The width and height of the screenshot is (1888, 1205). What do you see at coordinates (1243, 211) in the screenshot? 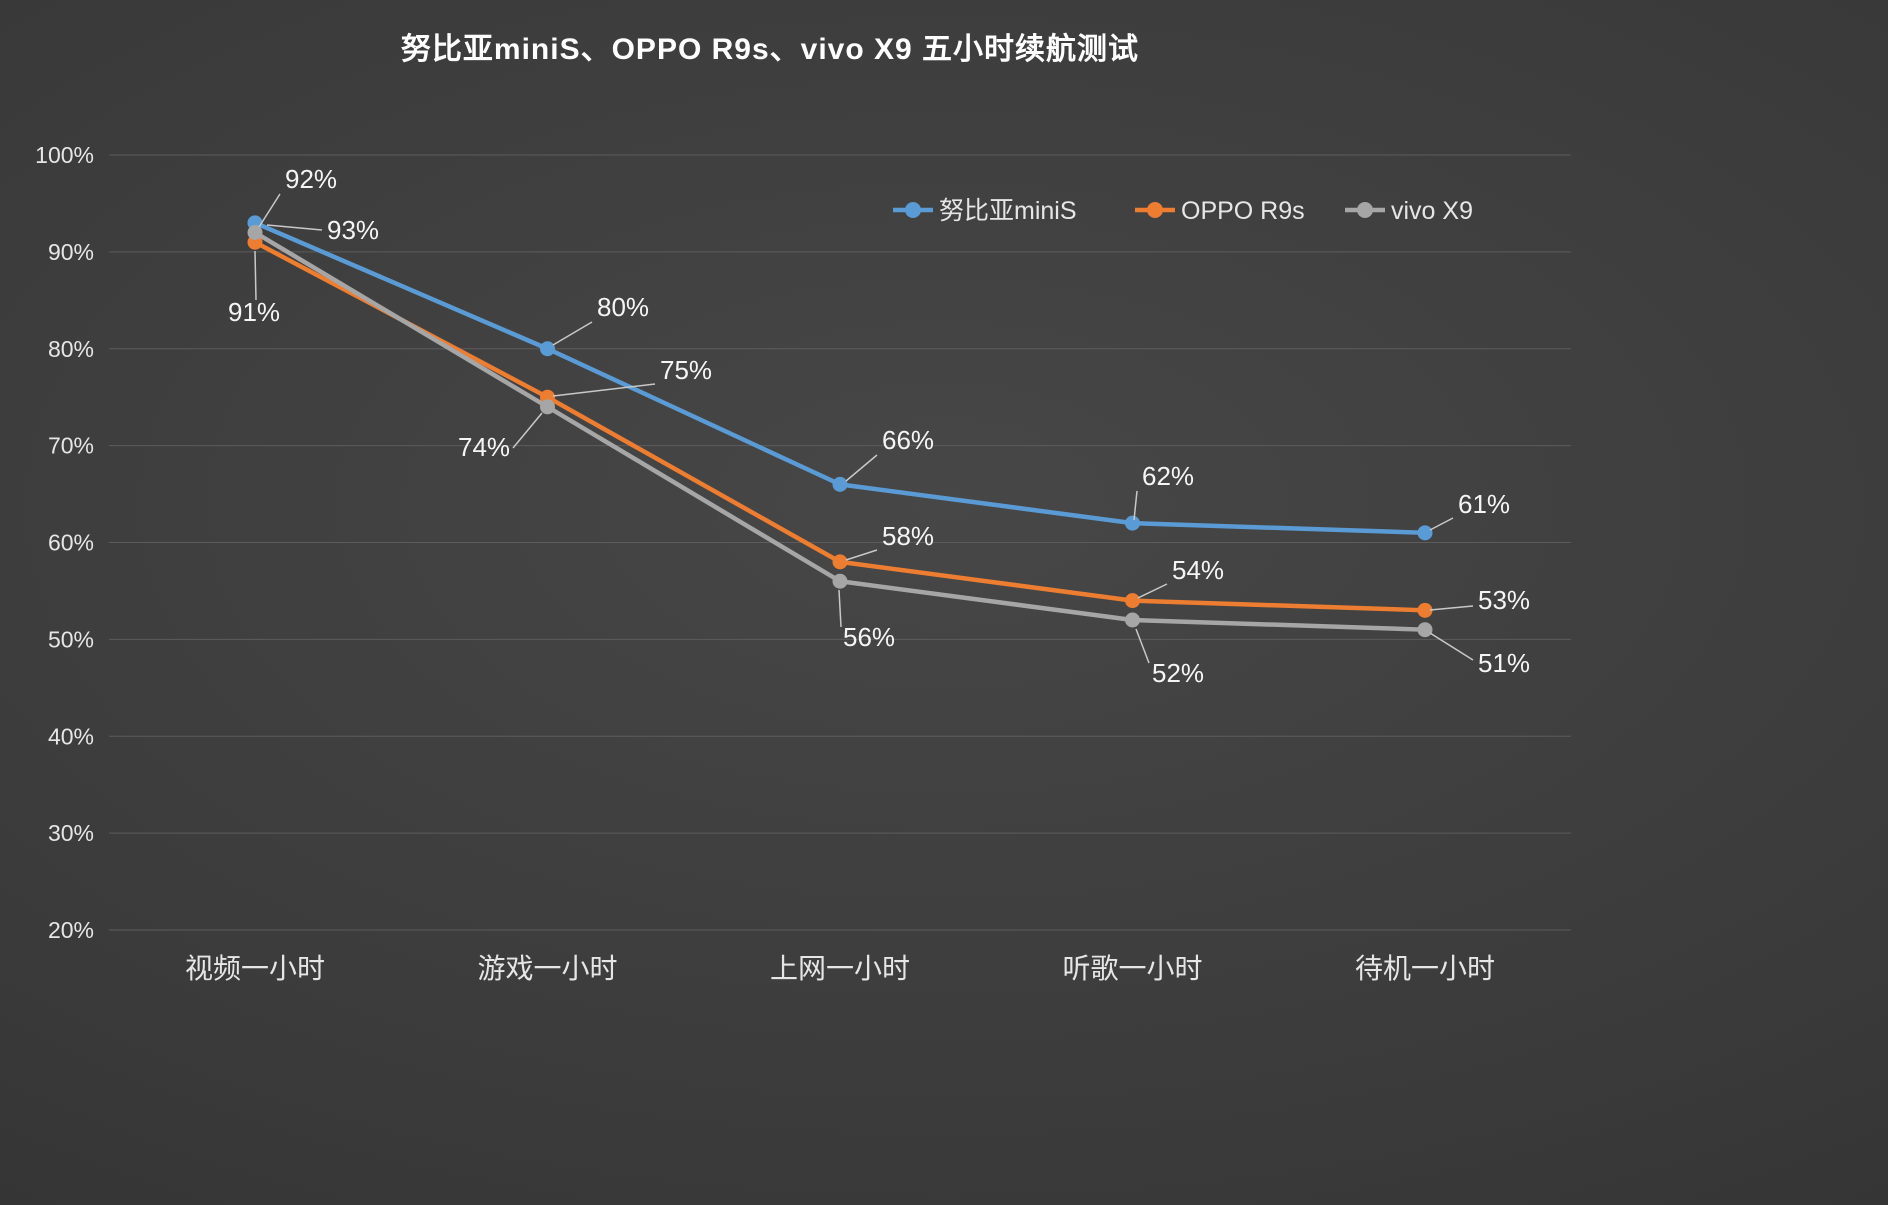
I see `legend-label: OPPO R9s` at bounding box center [1243, 211].